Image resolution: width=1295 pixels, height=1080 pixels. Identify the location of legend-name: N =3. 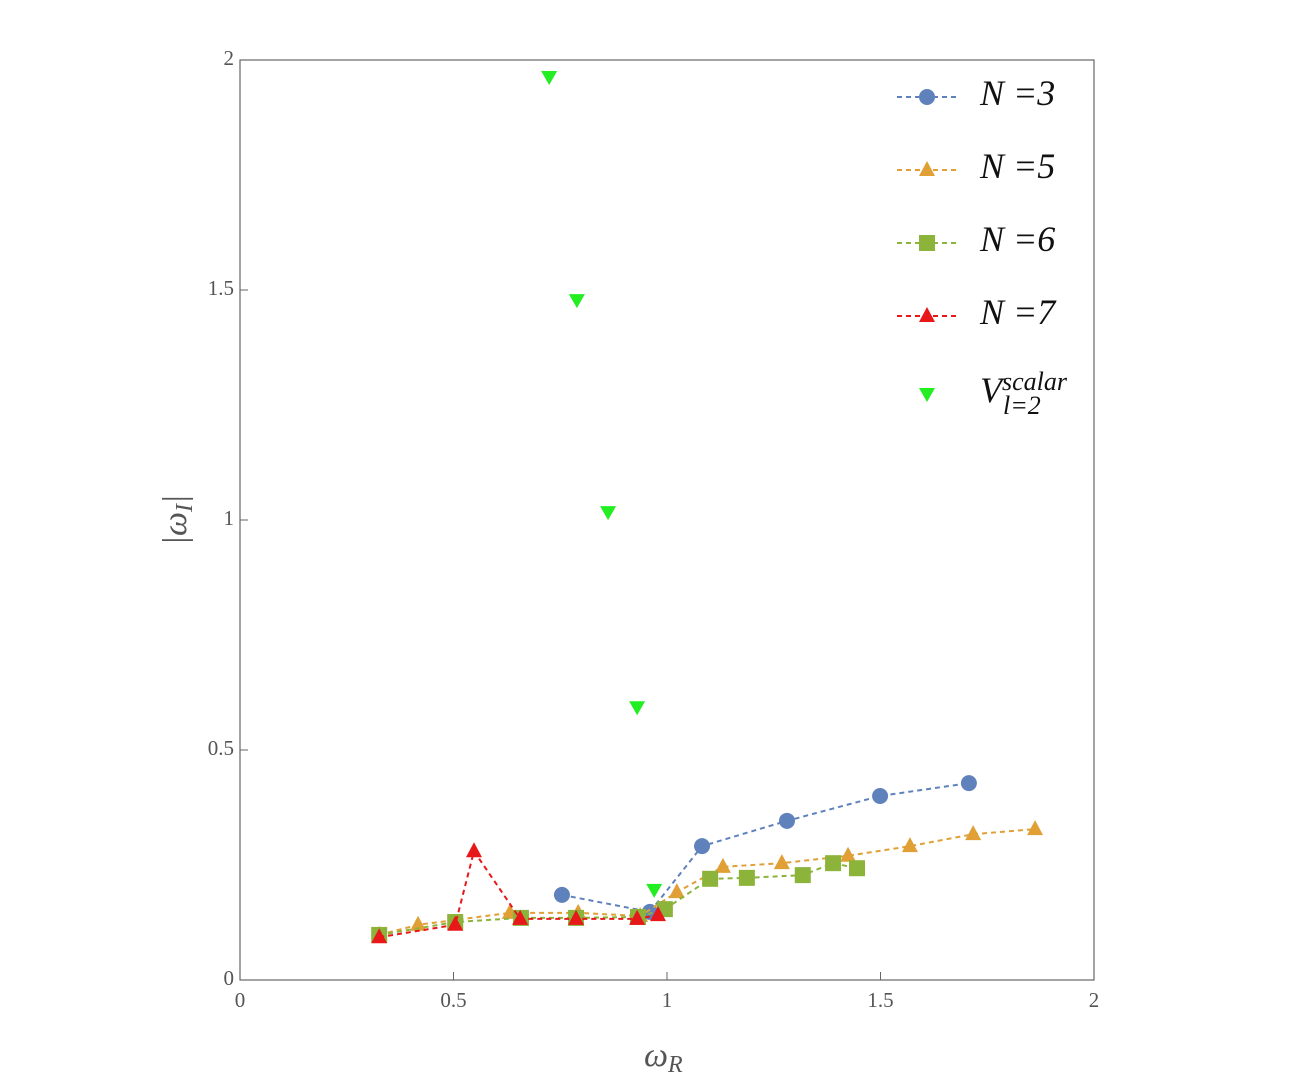
(1017, 93).